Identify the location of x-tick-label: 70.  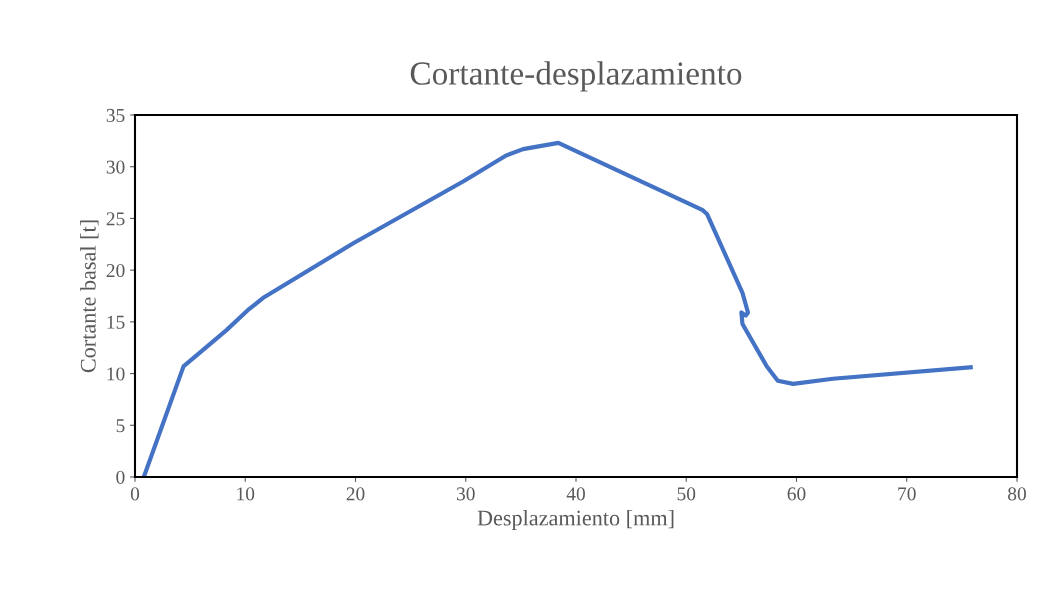
(907, 494).